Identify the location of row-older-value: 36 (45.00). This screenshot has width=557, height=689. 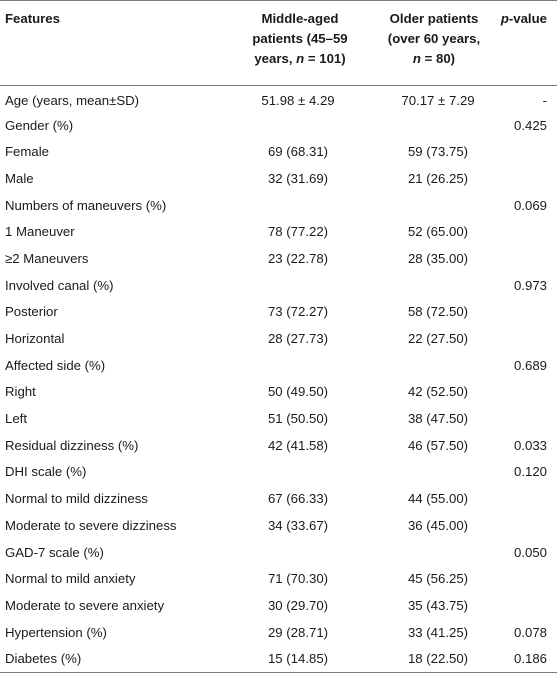
(438, 525).